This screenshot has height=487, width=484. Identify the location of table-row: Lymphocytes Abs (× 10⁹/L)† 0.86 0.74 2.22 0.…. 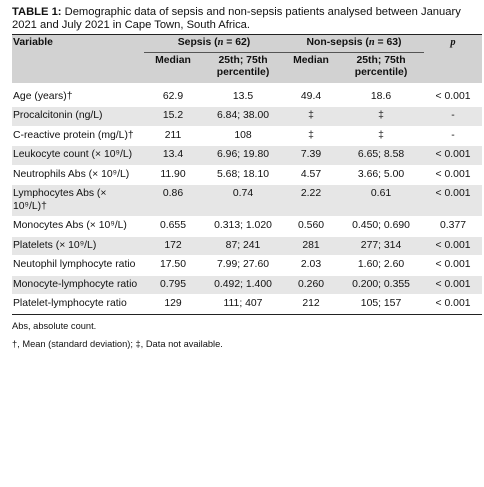
(247, 200).